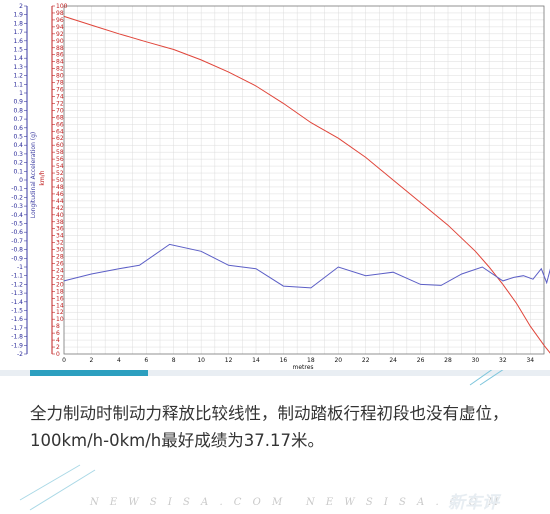 The image size is (550, 514). What do you see at coordinates (60, 305) in the screenshot?
I see `y-right-tick-label: 14` at bounding box center [60, 305].